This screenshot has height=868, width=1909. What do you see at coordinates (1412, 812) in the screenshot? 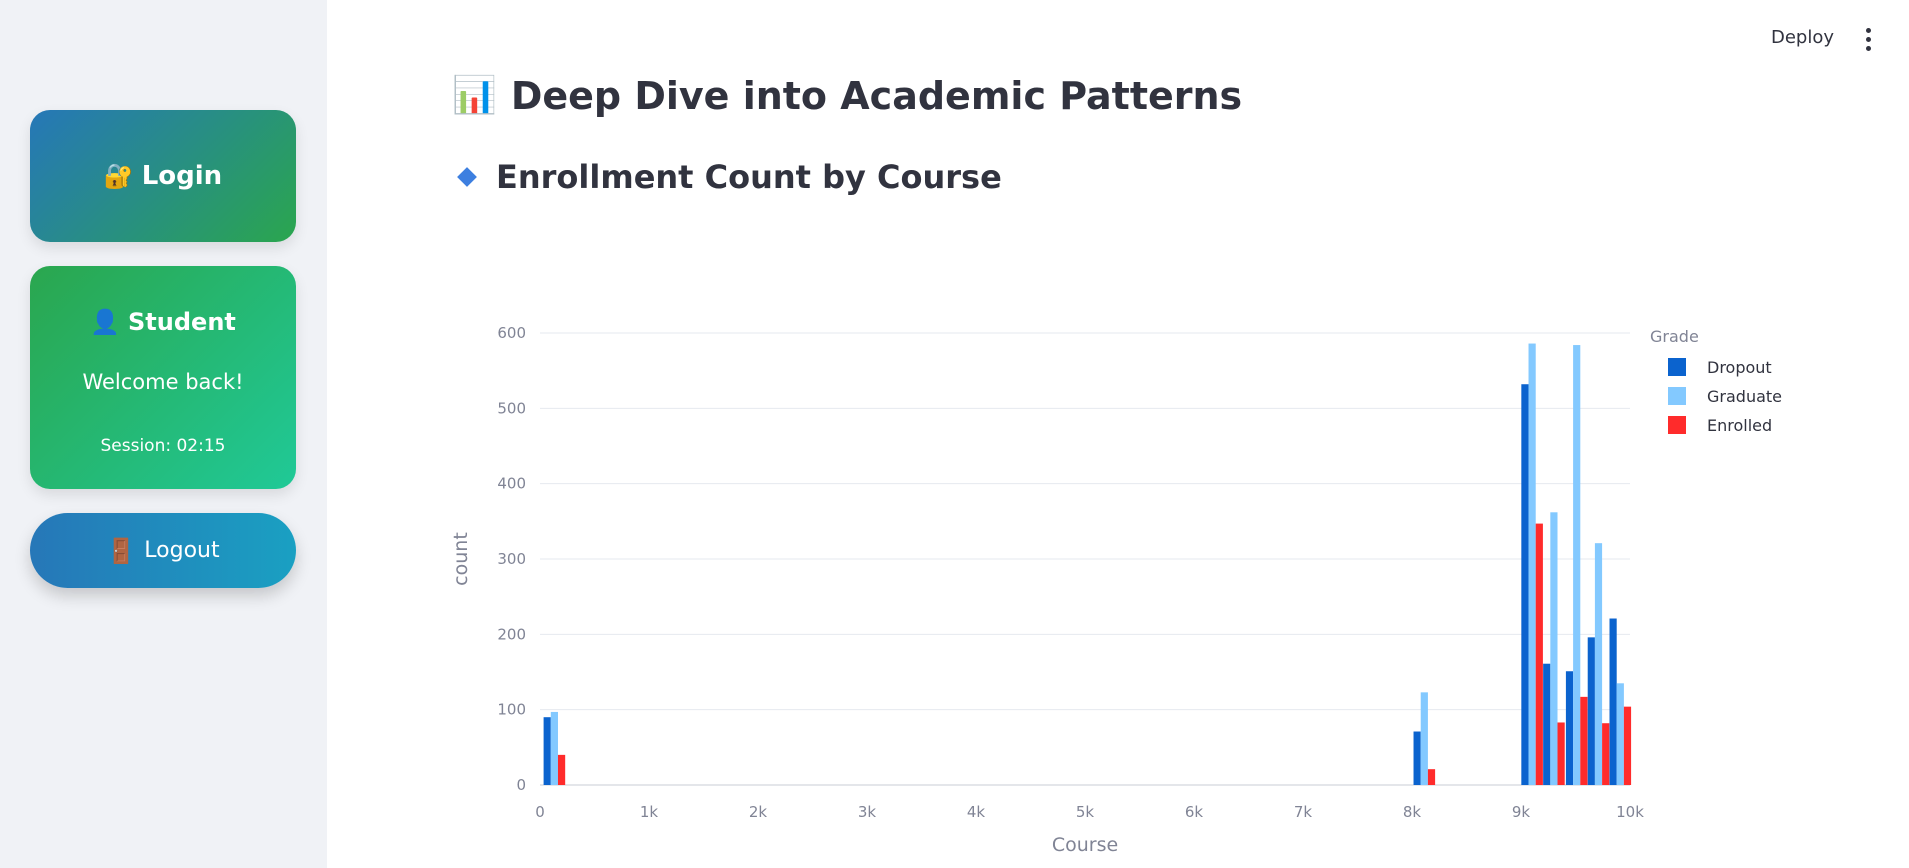
I see `x-tick-label: 8k` at bounding box center [1412, 812].